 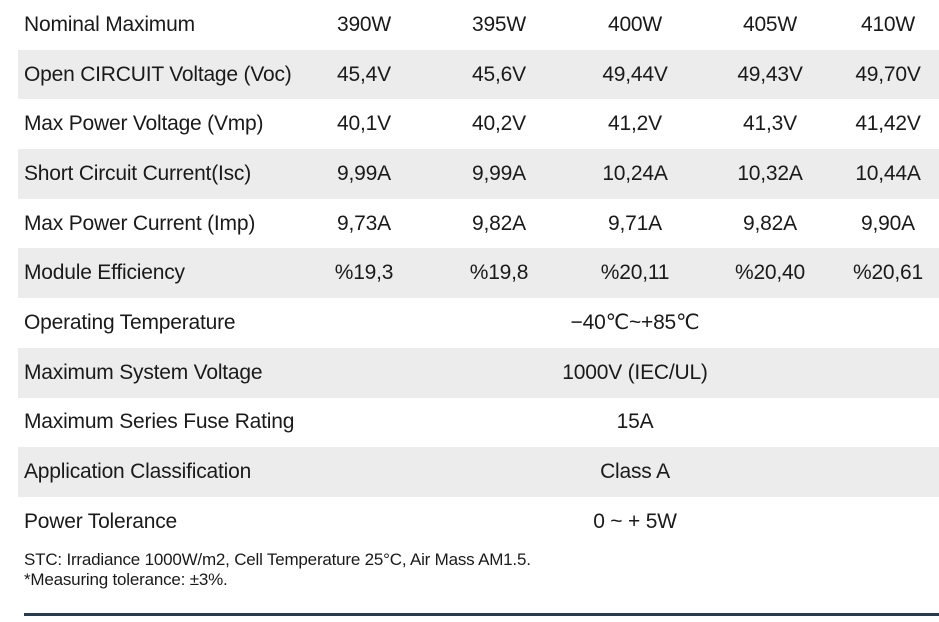 What do you see at coordinates (126, 579) in the screenshot?
I see `footnote-tolerance: *Measuring tolerance: ±3%.` at bounding box center [126, 579].